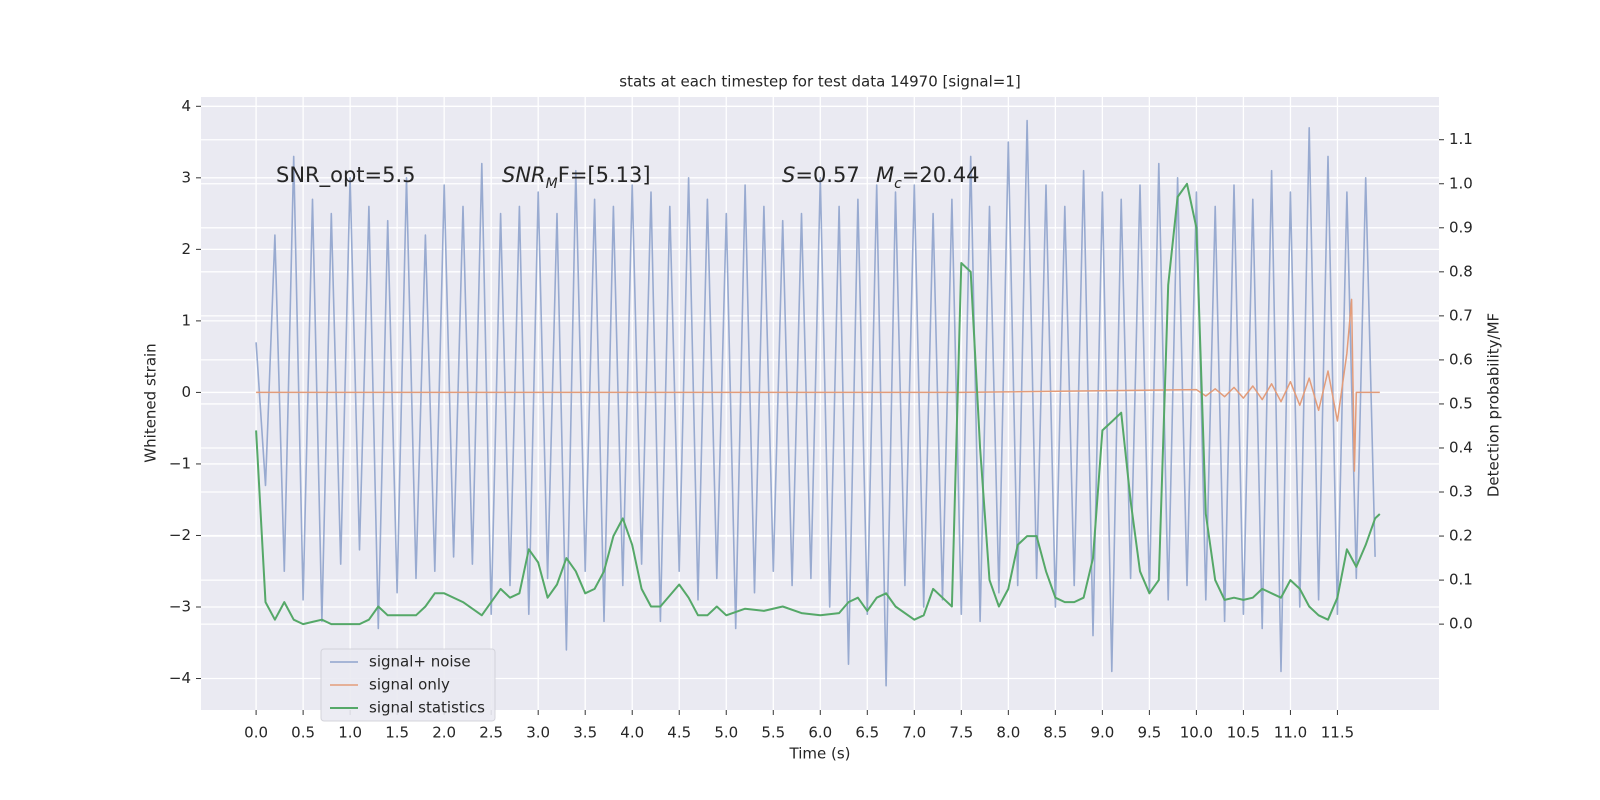 Image resolution: width=1600 pixels, height=800 pixels. I want to click on y2-tick-label: 0.5, so click(1461, 403).